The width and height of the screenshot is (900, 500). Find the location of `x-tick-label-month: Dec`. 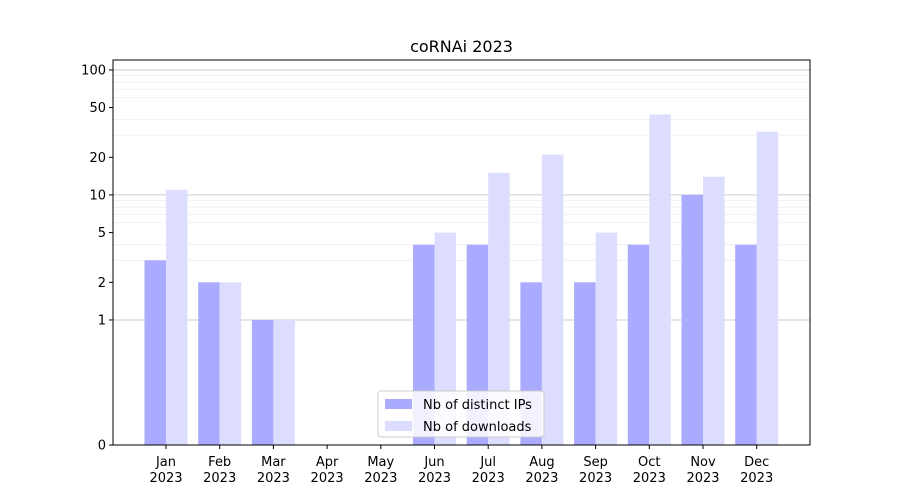

x-tick-label-month: Dec is located at coordinates (756, 462).